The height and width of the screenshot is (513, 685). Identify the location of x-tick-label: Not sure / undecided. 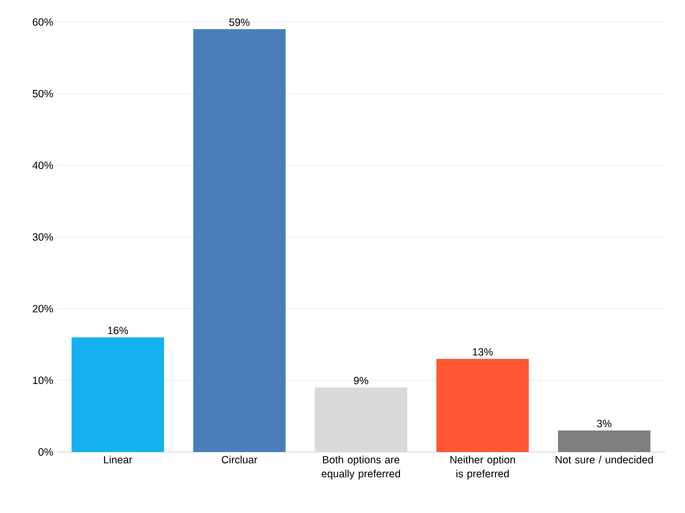
(604, 460).